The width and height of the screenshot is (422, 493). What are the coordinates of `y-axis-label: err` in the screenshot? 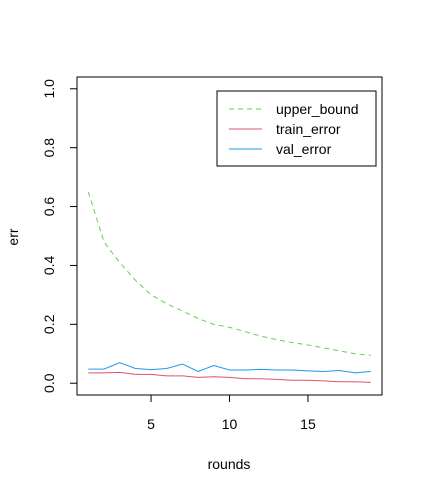 It's located at (13, 236).